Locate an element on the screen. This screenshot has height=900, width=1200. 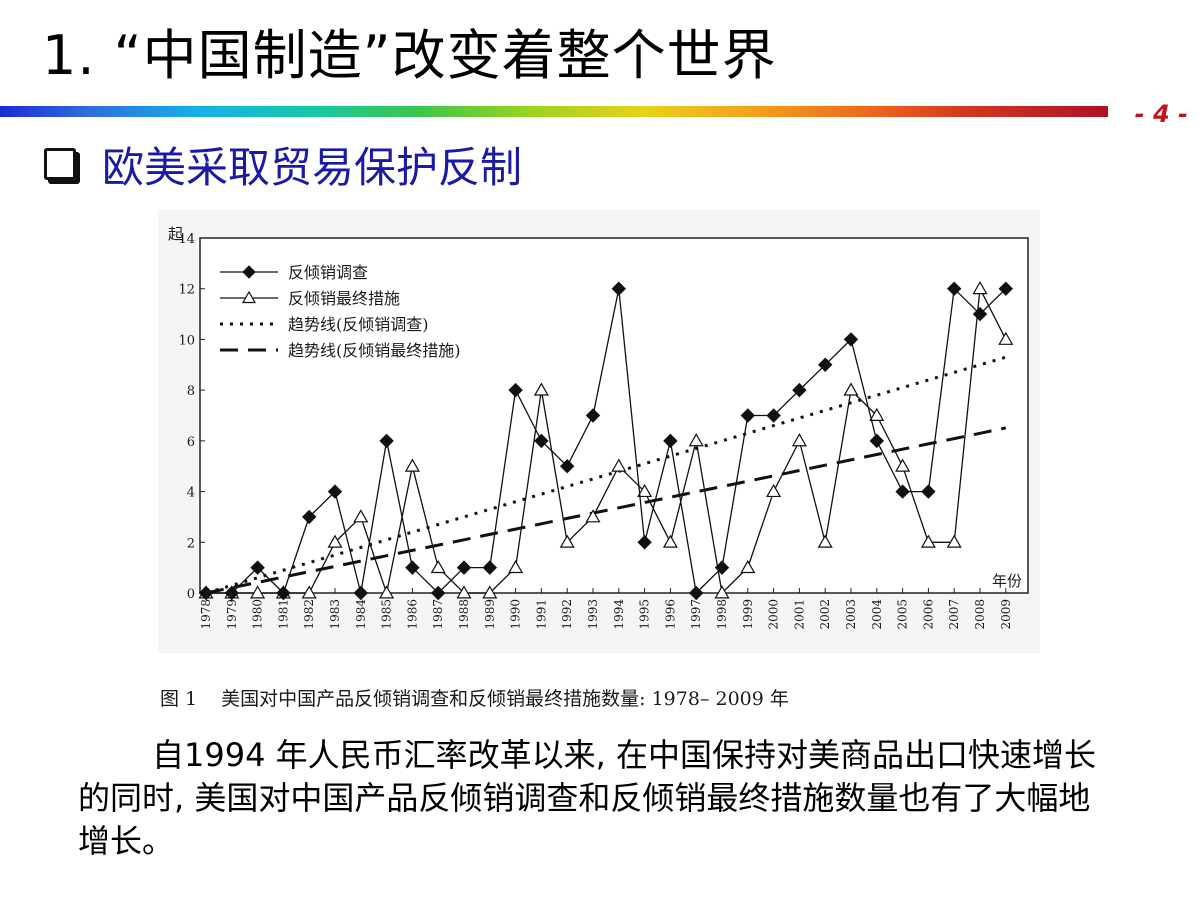
x-tick-label: 1994 is located at coordinates (619, 614).